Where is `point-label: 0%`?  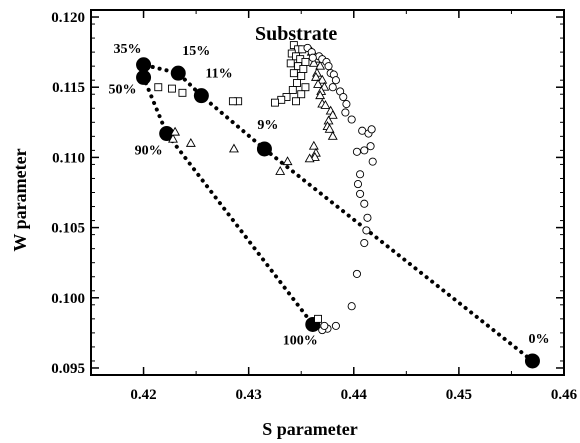
point-label: 0% is located at coordinates (538, 339).